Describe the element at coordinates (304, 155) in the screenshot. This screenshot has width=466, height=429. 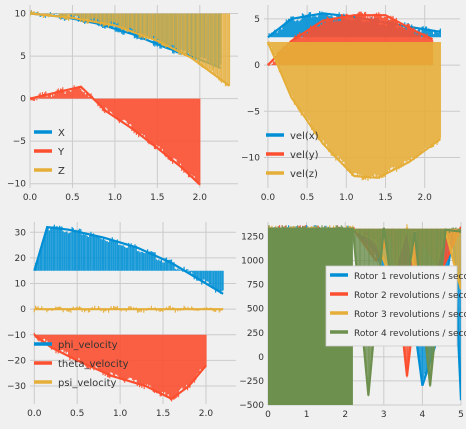
I see `legend-label-vel-y: vel(y)` at that location.